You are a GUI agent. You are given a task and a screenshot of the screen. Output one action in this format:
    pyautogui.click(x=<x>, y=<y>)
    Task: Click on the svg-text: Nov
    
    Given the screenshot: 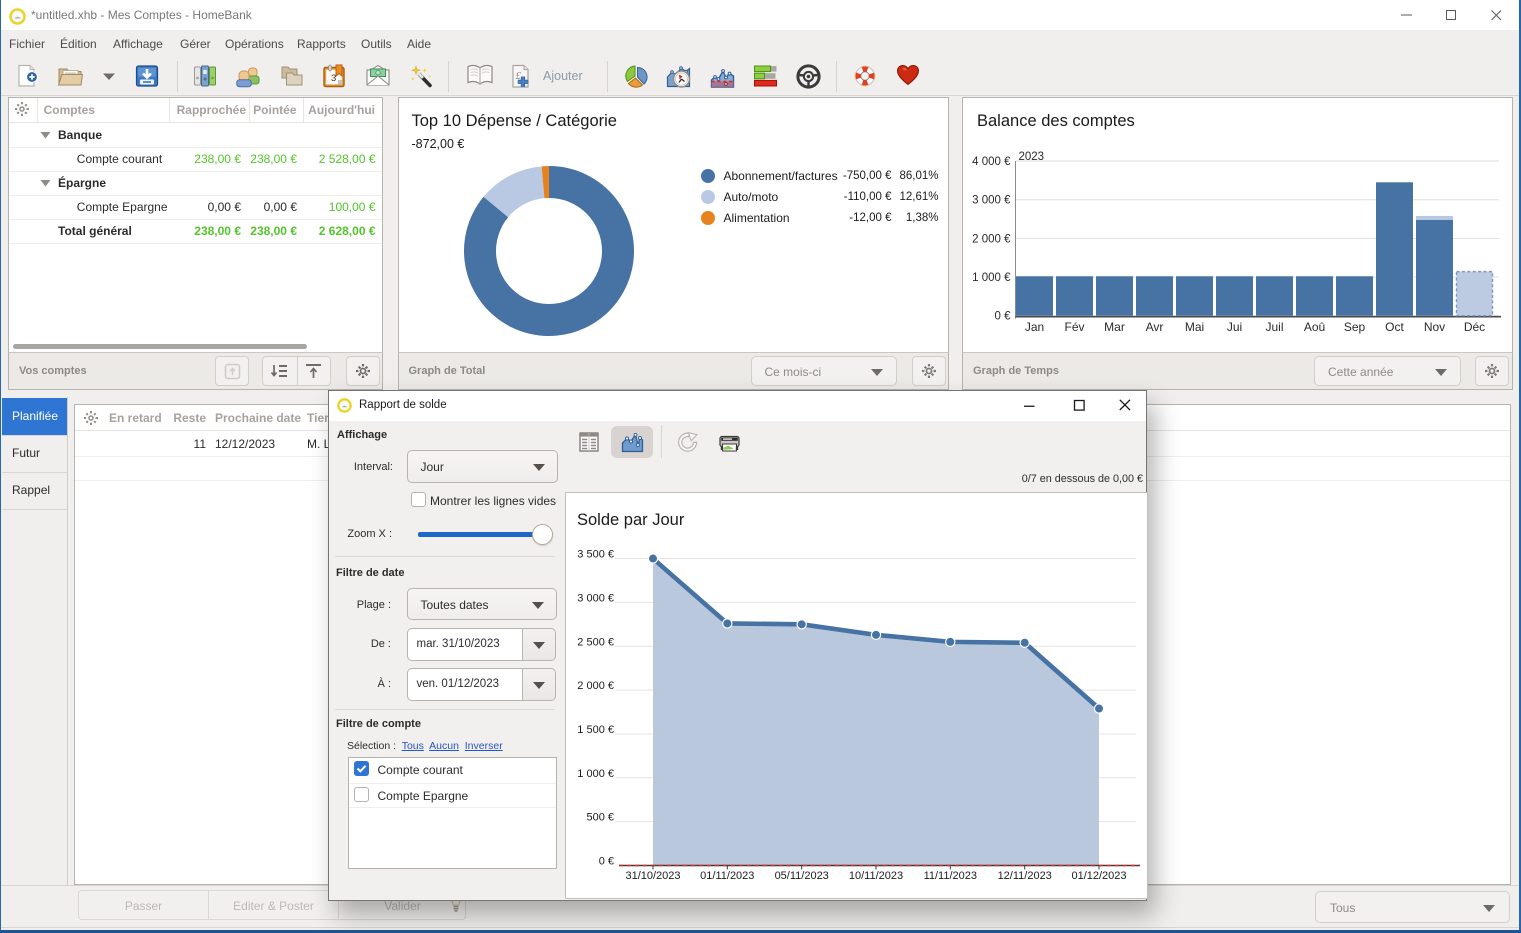 What is the action you would take?
    pyautogui.click(x=1434, y=327)
    